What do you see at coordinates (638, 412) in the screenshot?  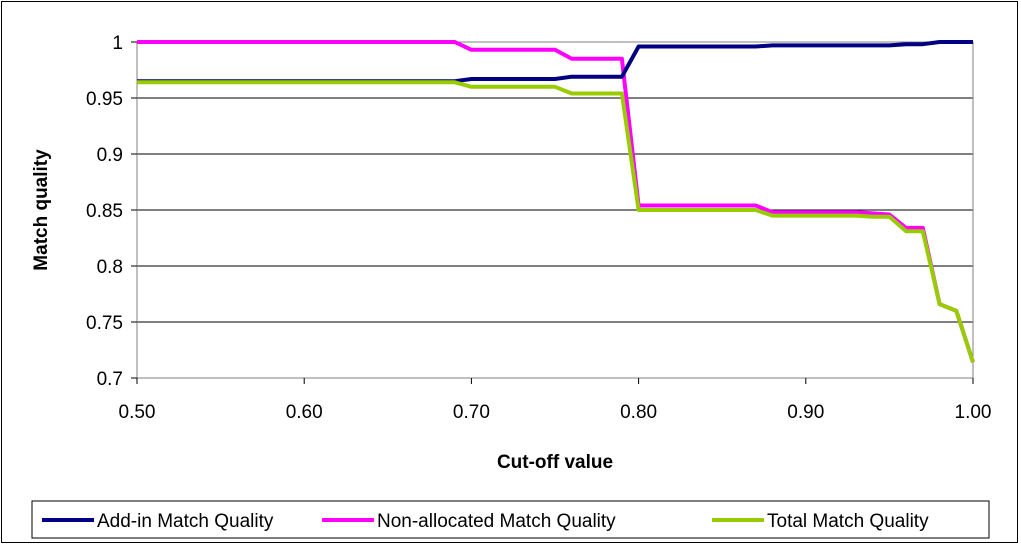 I see `x-tick-label: 0.80` at bounding box center [638, 412].